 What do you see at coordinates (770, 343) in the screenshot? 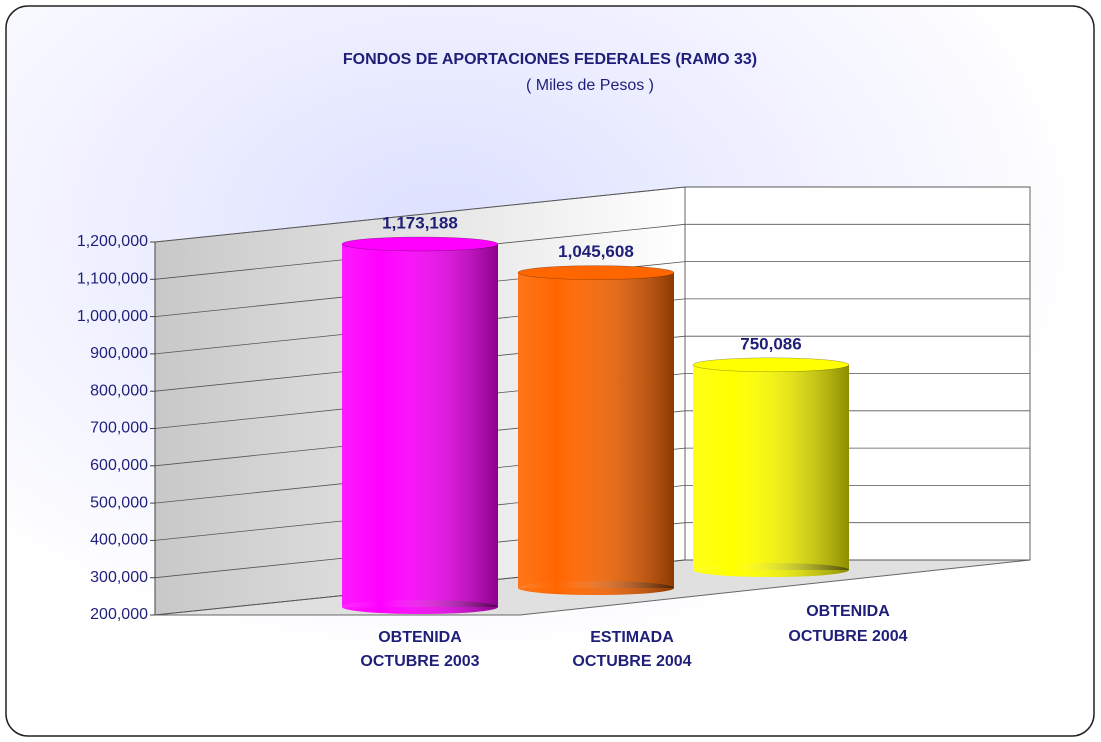
I see `value-label: 750,086` at bounding box center [770, 343].